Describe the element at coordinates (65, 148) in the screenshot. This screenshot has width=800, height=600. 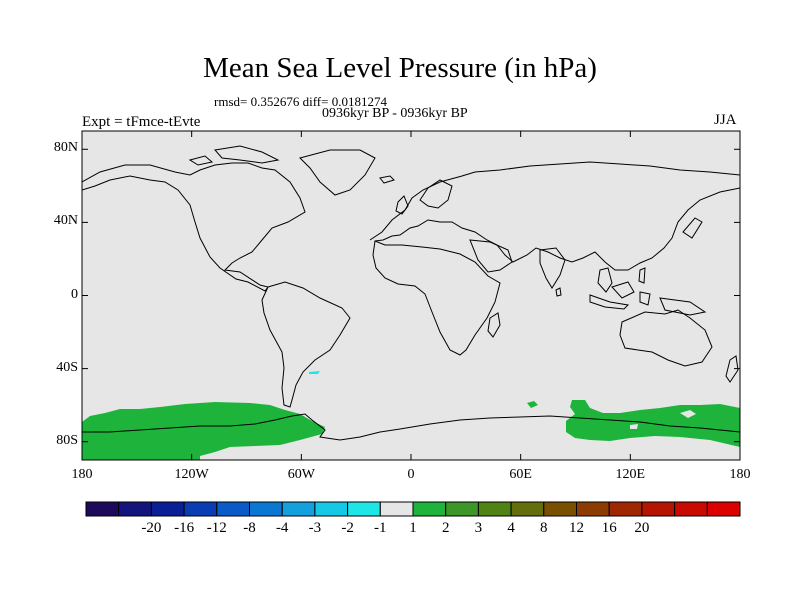
I see `latitude-tick-label: 80N` at that location.